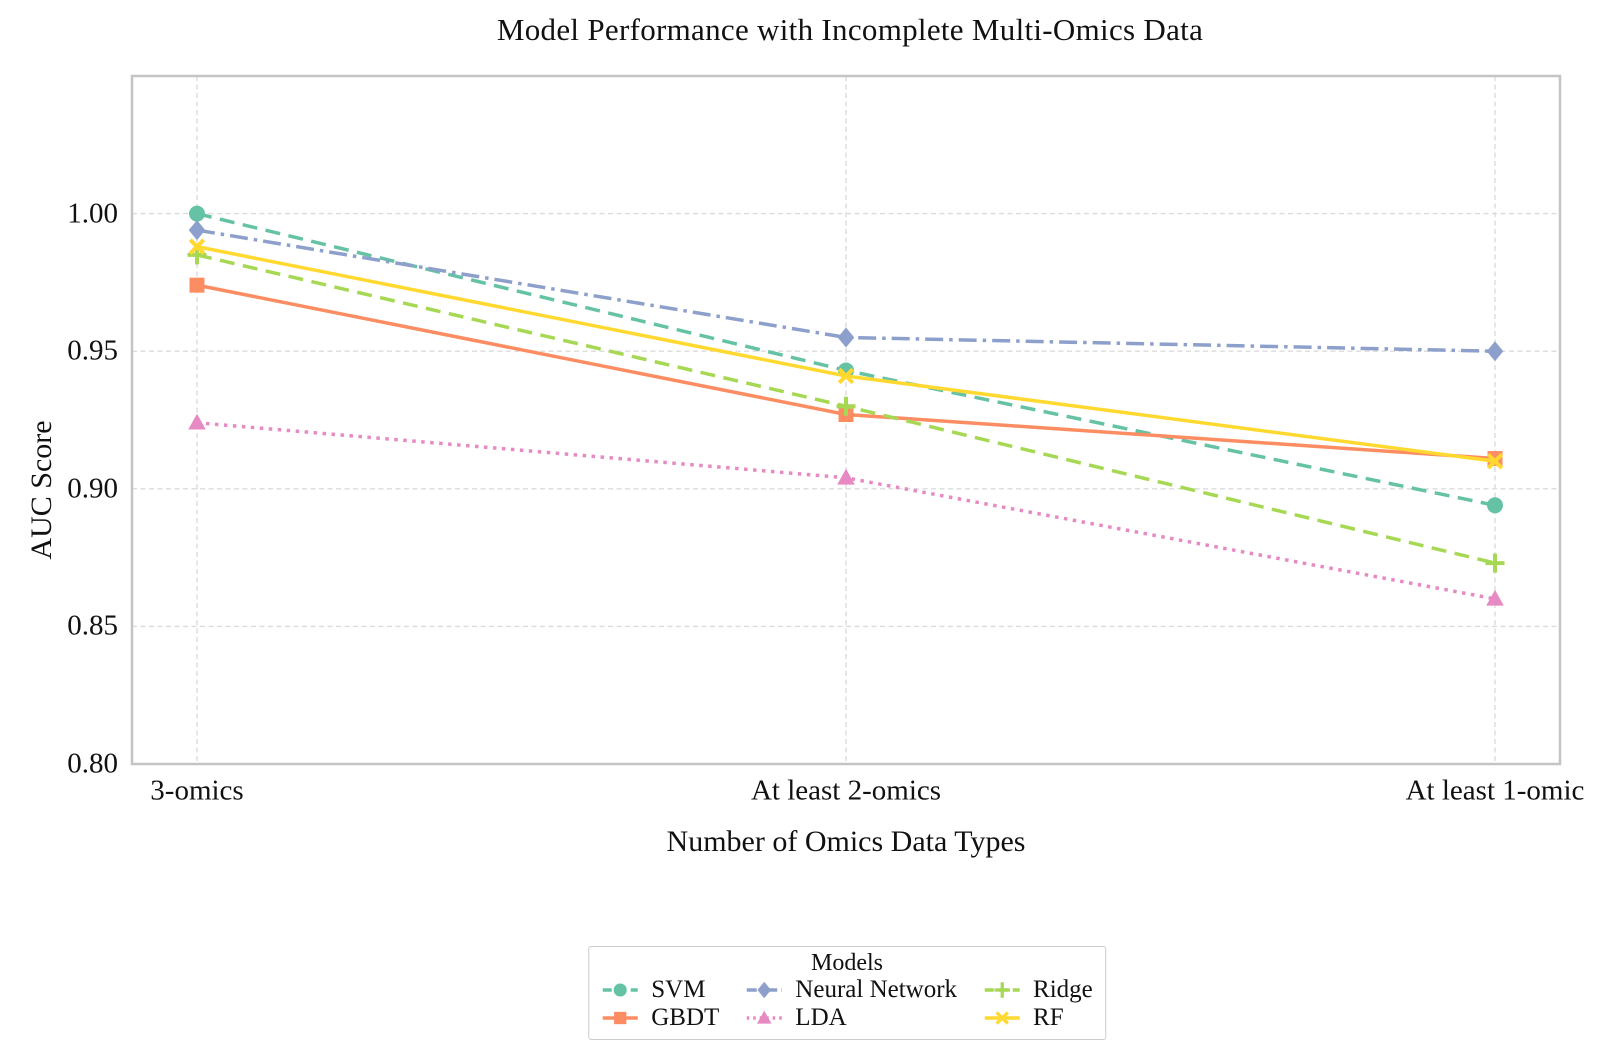 The image size is (1600, 1046). I want to click on x-tick-3-omics: 3-omics, so click(197, 790).